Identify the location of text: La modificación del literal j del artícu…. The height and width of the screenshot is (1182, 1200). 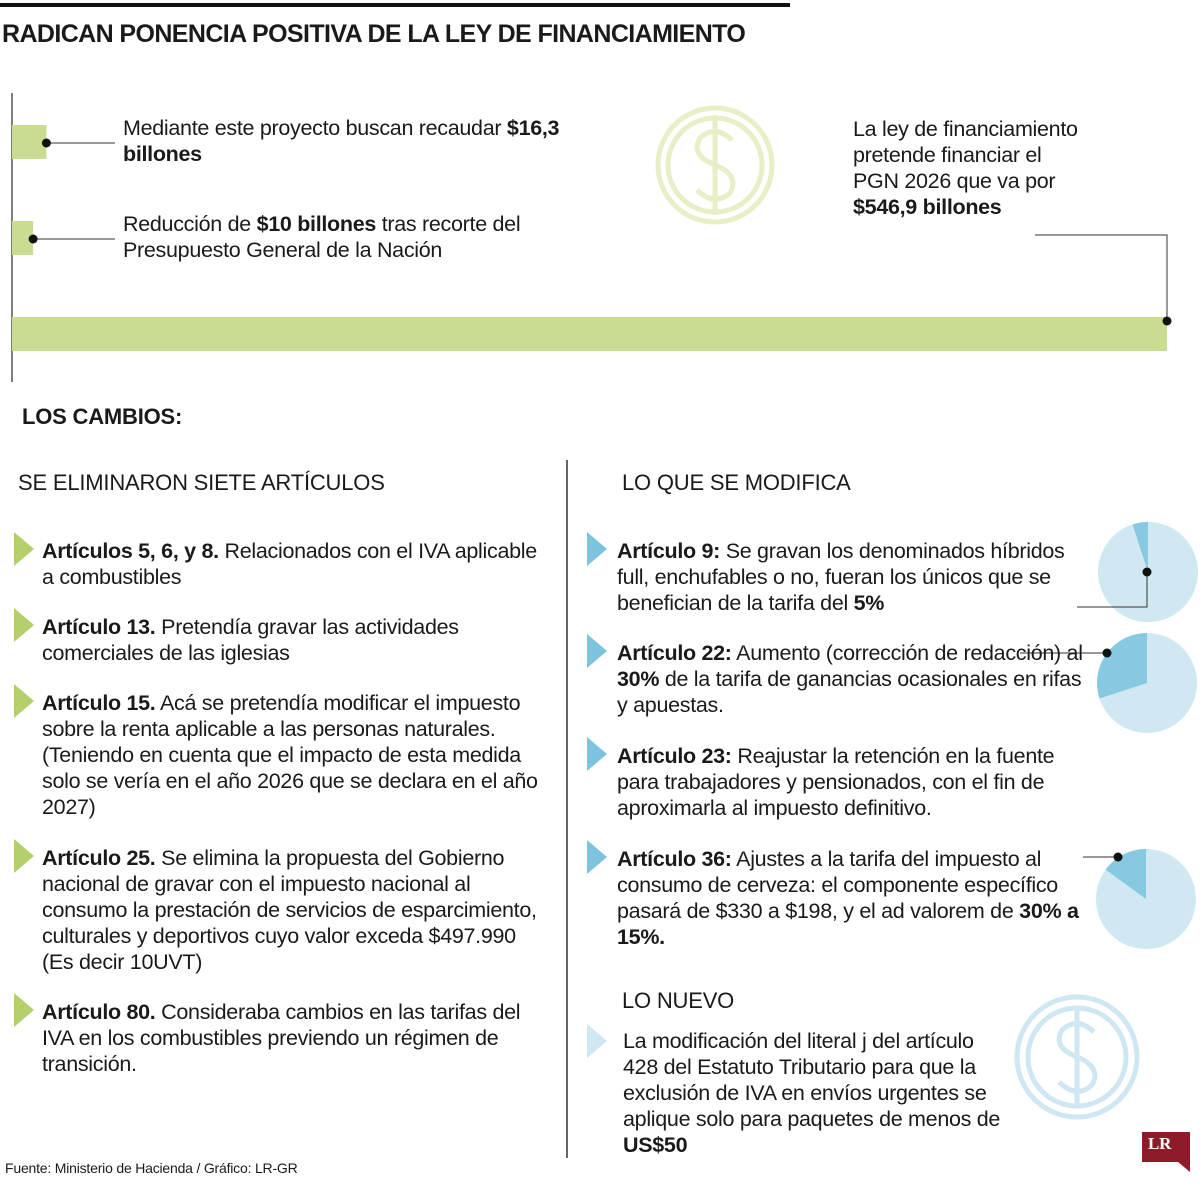
(812, 1080).